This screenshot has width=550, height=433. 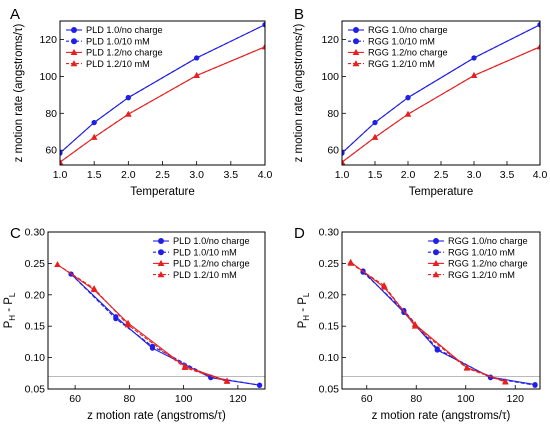 I want to click on x-tick-label: 60, so click(x=75, y=399).